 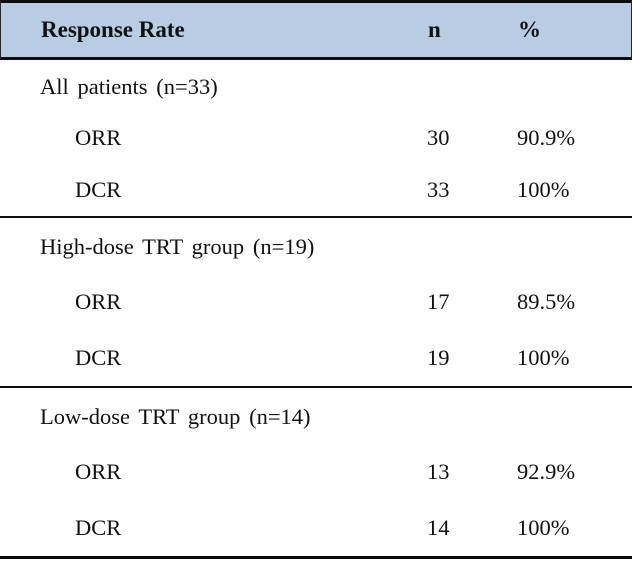 What do you see at coordinates (113, 29) in the screenshot?
I see `header-response-rate: Response Rate` at bounding box center [113, 29].